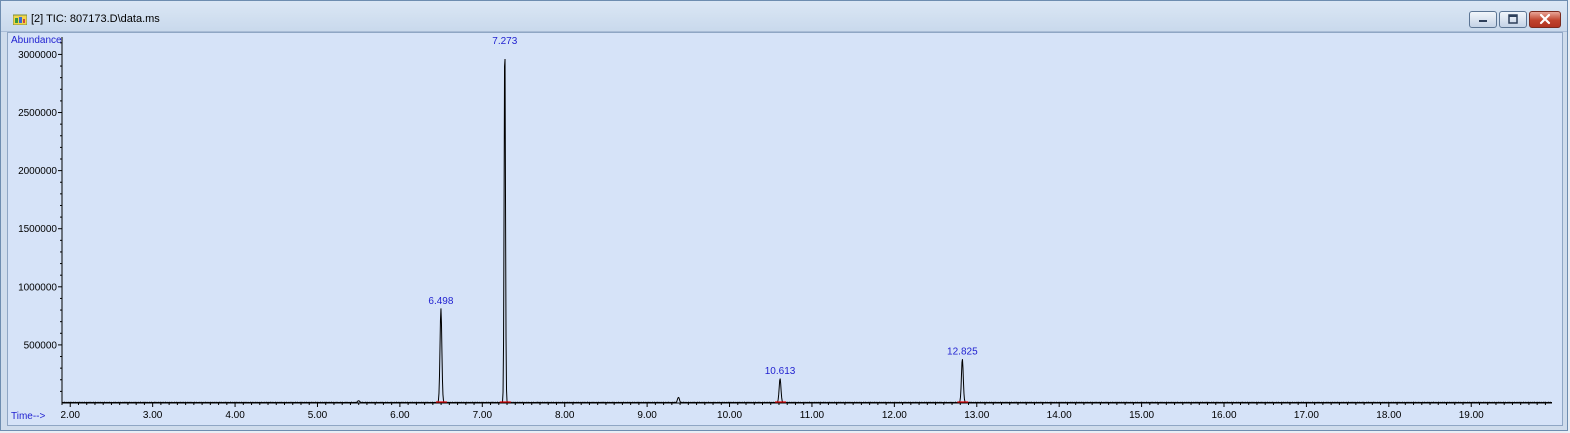 The height and width of the screenshot is (433, 1570). Describe the element at coordinates (37, 229) in the screenshot. I see `y-tick-label: 1500000` at that location.